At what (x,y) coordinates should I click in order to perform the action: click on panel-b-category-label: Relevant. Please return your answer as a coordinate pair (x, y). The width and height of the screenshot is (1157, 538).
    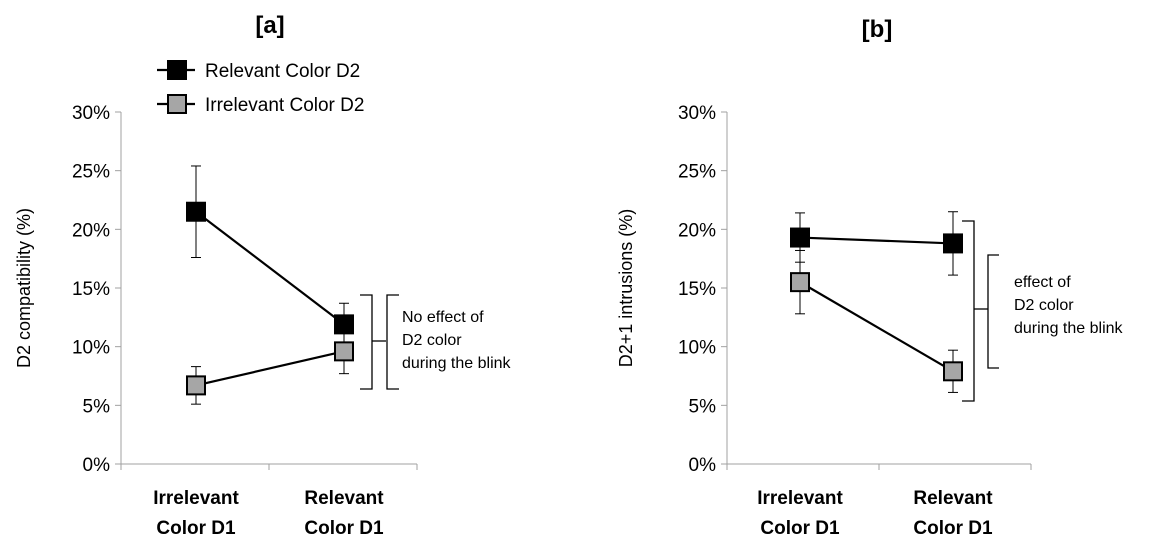
    Looking at the image, I should click on (953, 498).